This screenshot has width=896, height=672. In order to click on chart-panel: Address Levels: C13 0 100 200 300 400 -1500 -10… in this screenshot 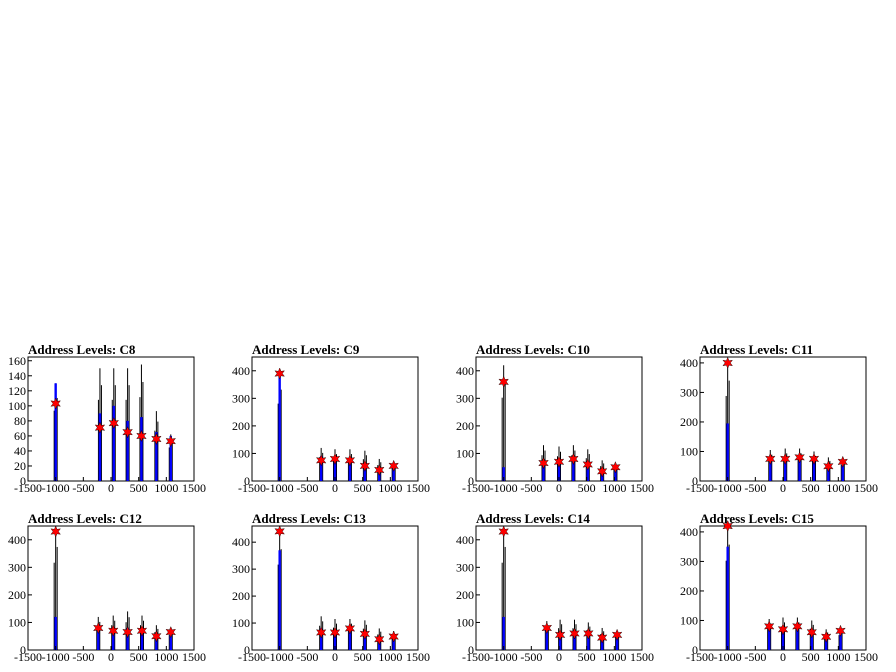, I will do `click(331, 587)`.